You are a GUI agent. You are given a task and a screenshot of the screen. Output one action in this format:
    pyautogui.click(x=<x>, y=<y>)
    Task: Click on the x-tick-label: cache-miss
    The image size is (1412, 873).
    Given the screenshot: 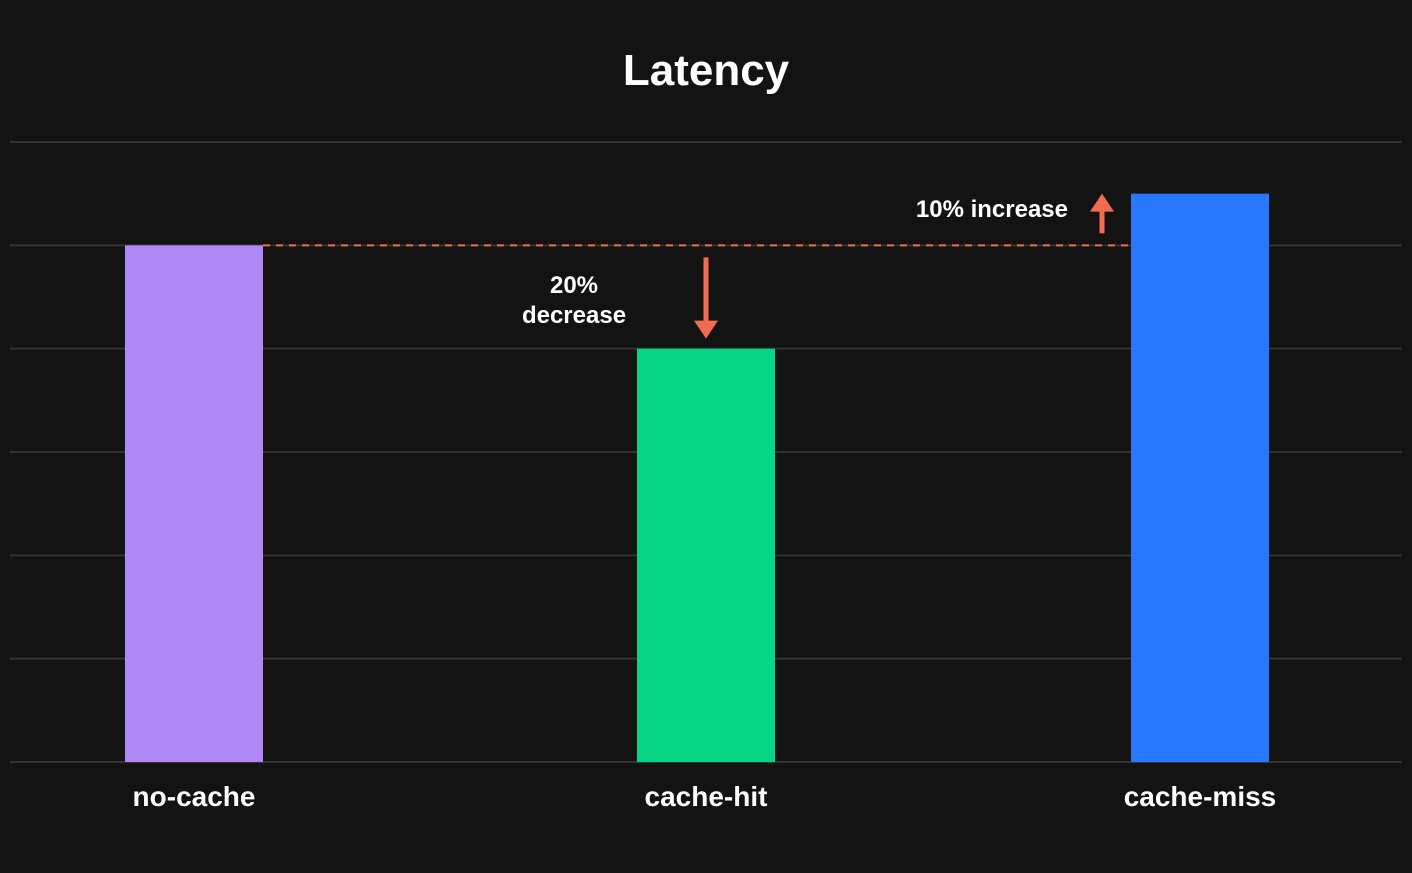 What is the action you would take?
    pyautogui.click(x=1200, y=796)
    